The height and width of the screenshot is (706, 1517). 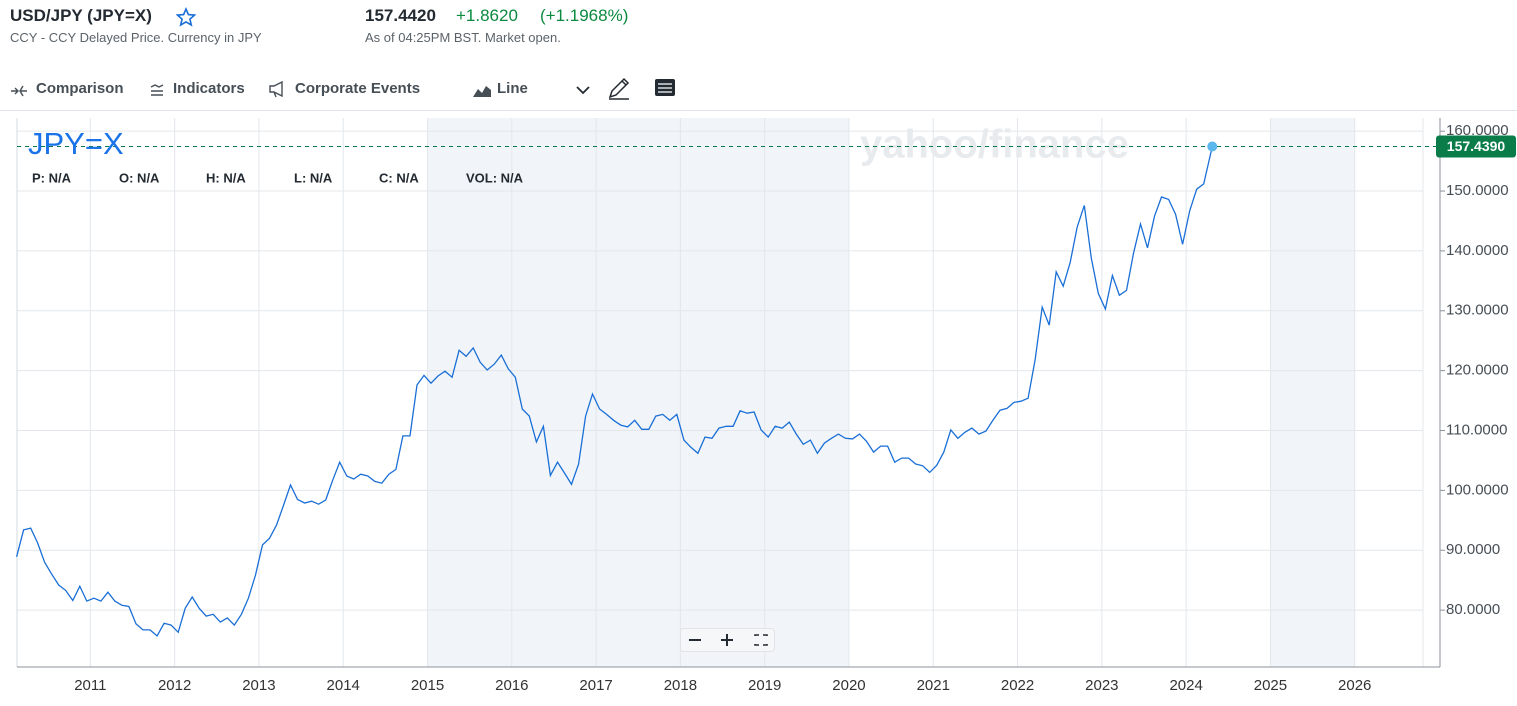 I want to click on change: +1.8620, so click(x=487, y=15).